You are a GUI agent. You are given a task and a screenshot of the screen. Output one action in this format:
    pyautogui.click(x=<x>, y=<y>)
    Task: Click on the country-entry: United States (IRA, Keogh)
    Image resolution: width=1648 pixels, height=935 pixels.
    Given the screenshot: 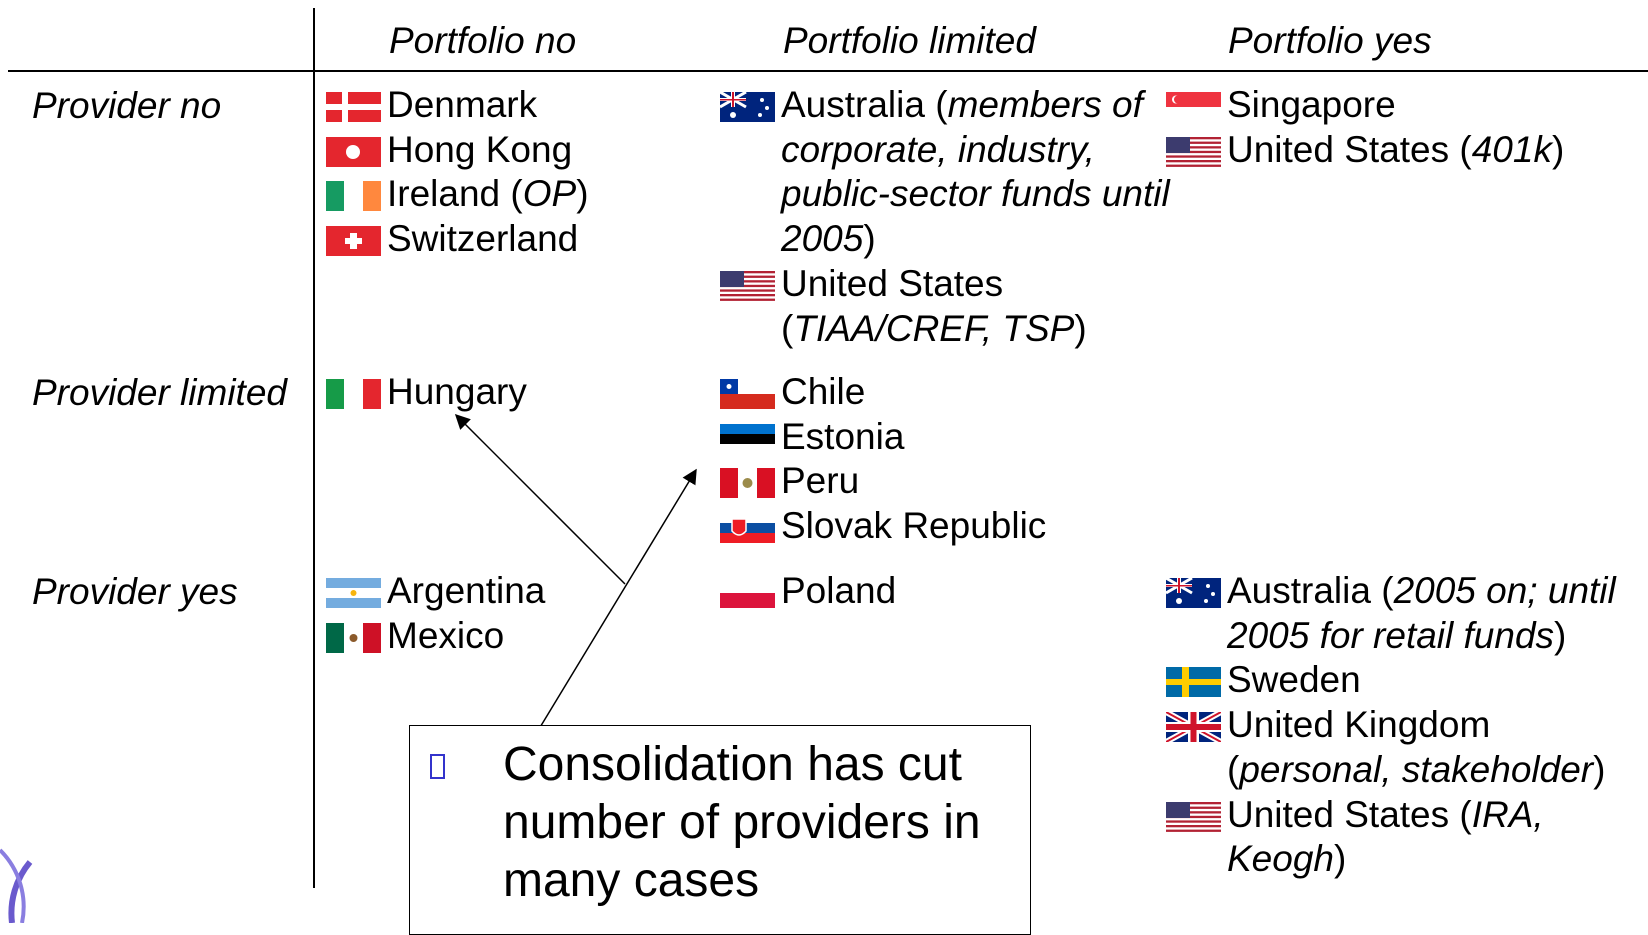 What is the action you would take?
    pyautogui.click(x=1396, y=837)
    